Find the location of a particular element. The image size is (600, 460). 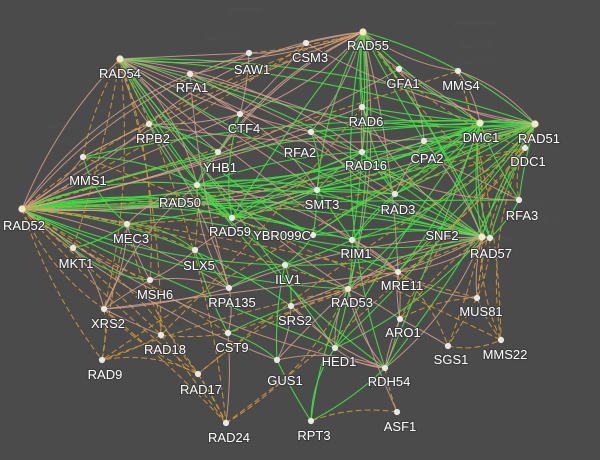

graph-node-mre11 is located at coordinates (398, 272).